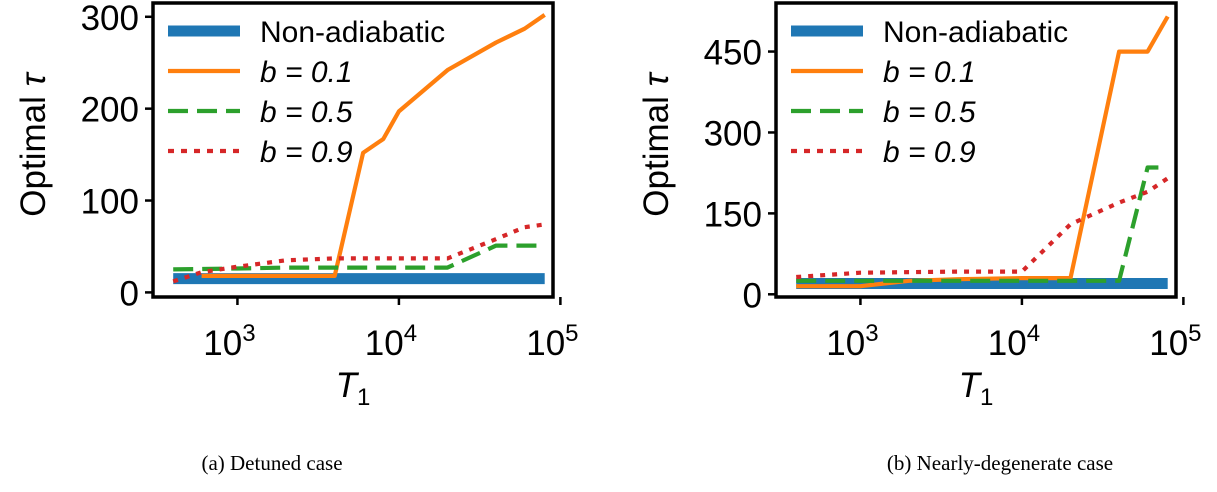  I want to click on figure-caption: (b) Nearly-degenerate case, so click(1000, 463).